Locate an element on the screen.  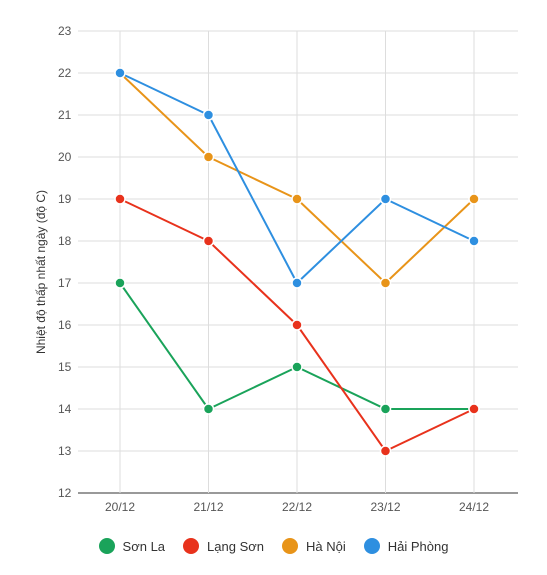
y-axis-ticks: 12 13 14 15 16 17 18 19 20 21 22 23 is located at coordinates (65, 262).